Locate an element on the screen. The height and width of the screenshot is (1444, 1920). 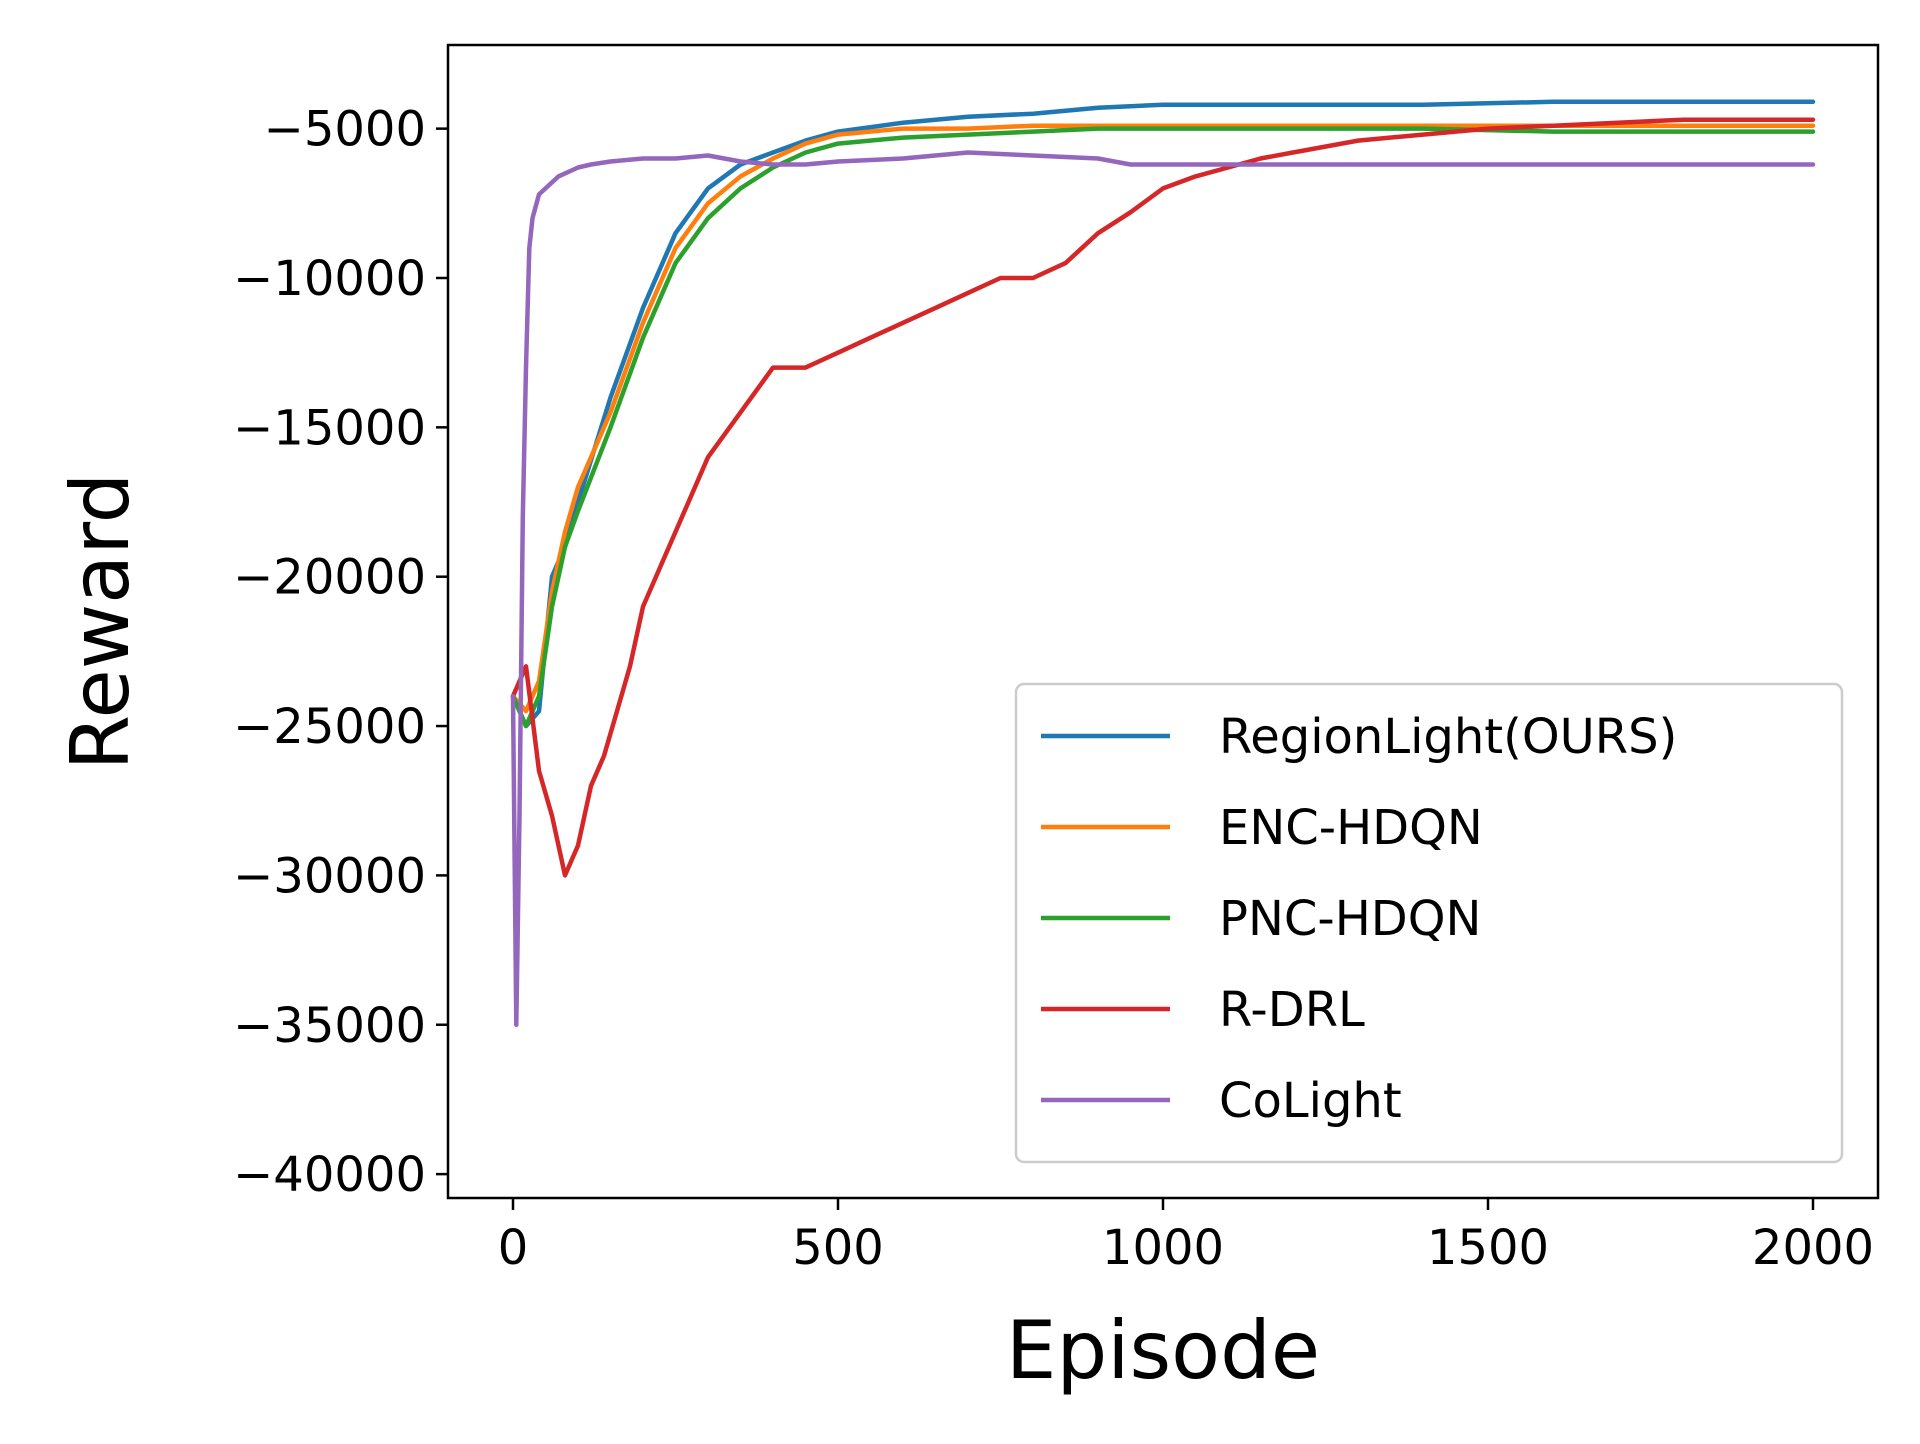
x-tick-label: 1500 is located at coordinates (1488, 1248).